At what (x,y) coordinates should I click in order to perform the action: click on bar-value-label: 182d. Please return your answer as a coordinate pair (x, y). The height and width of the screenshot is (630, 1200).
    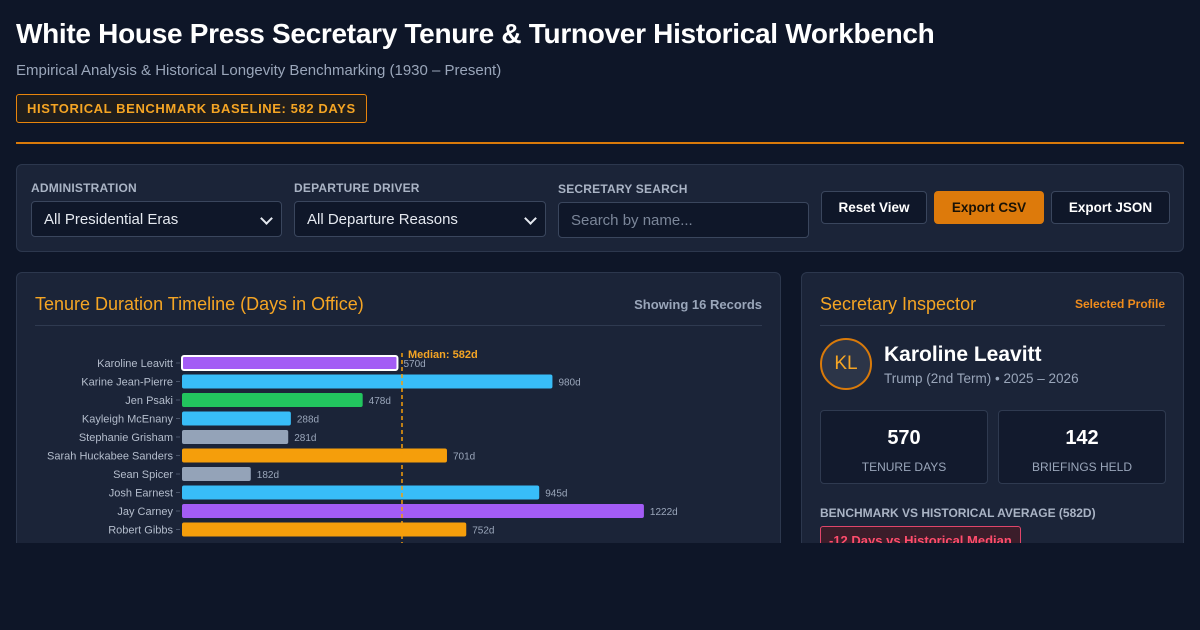
    Looking at the image, I should click on (268, 475).